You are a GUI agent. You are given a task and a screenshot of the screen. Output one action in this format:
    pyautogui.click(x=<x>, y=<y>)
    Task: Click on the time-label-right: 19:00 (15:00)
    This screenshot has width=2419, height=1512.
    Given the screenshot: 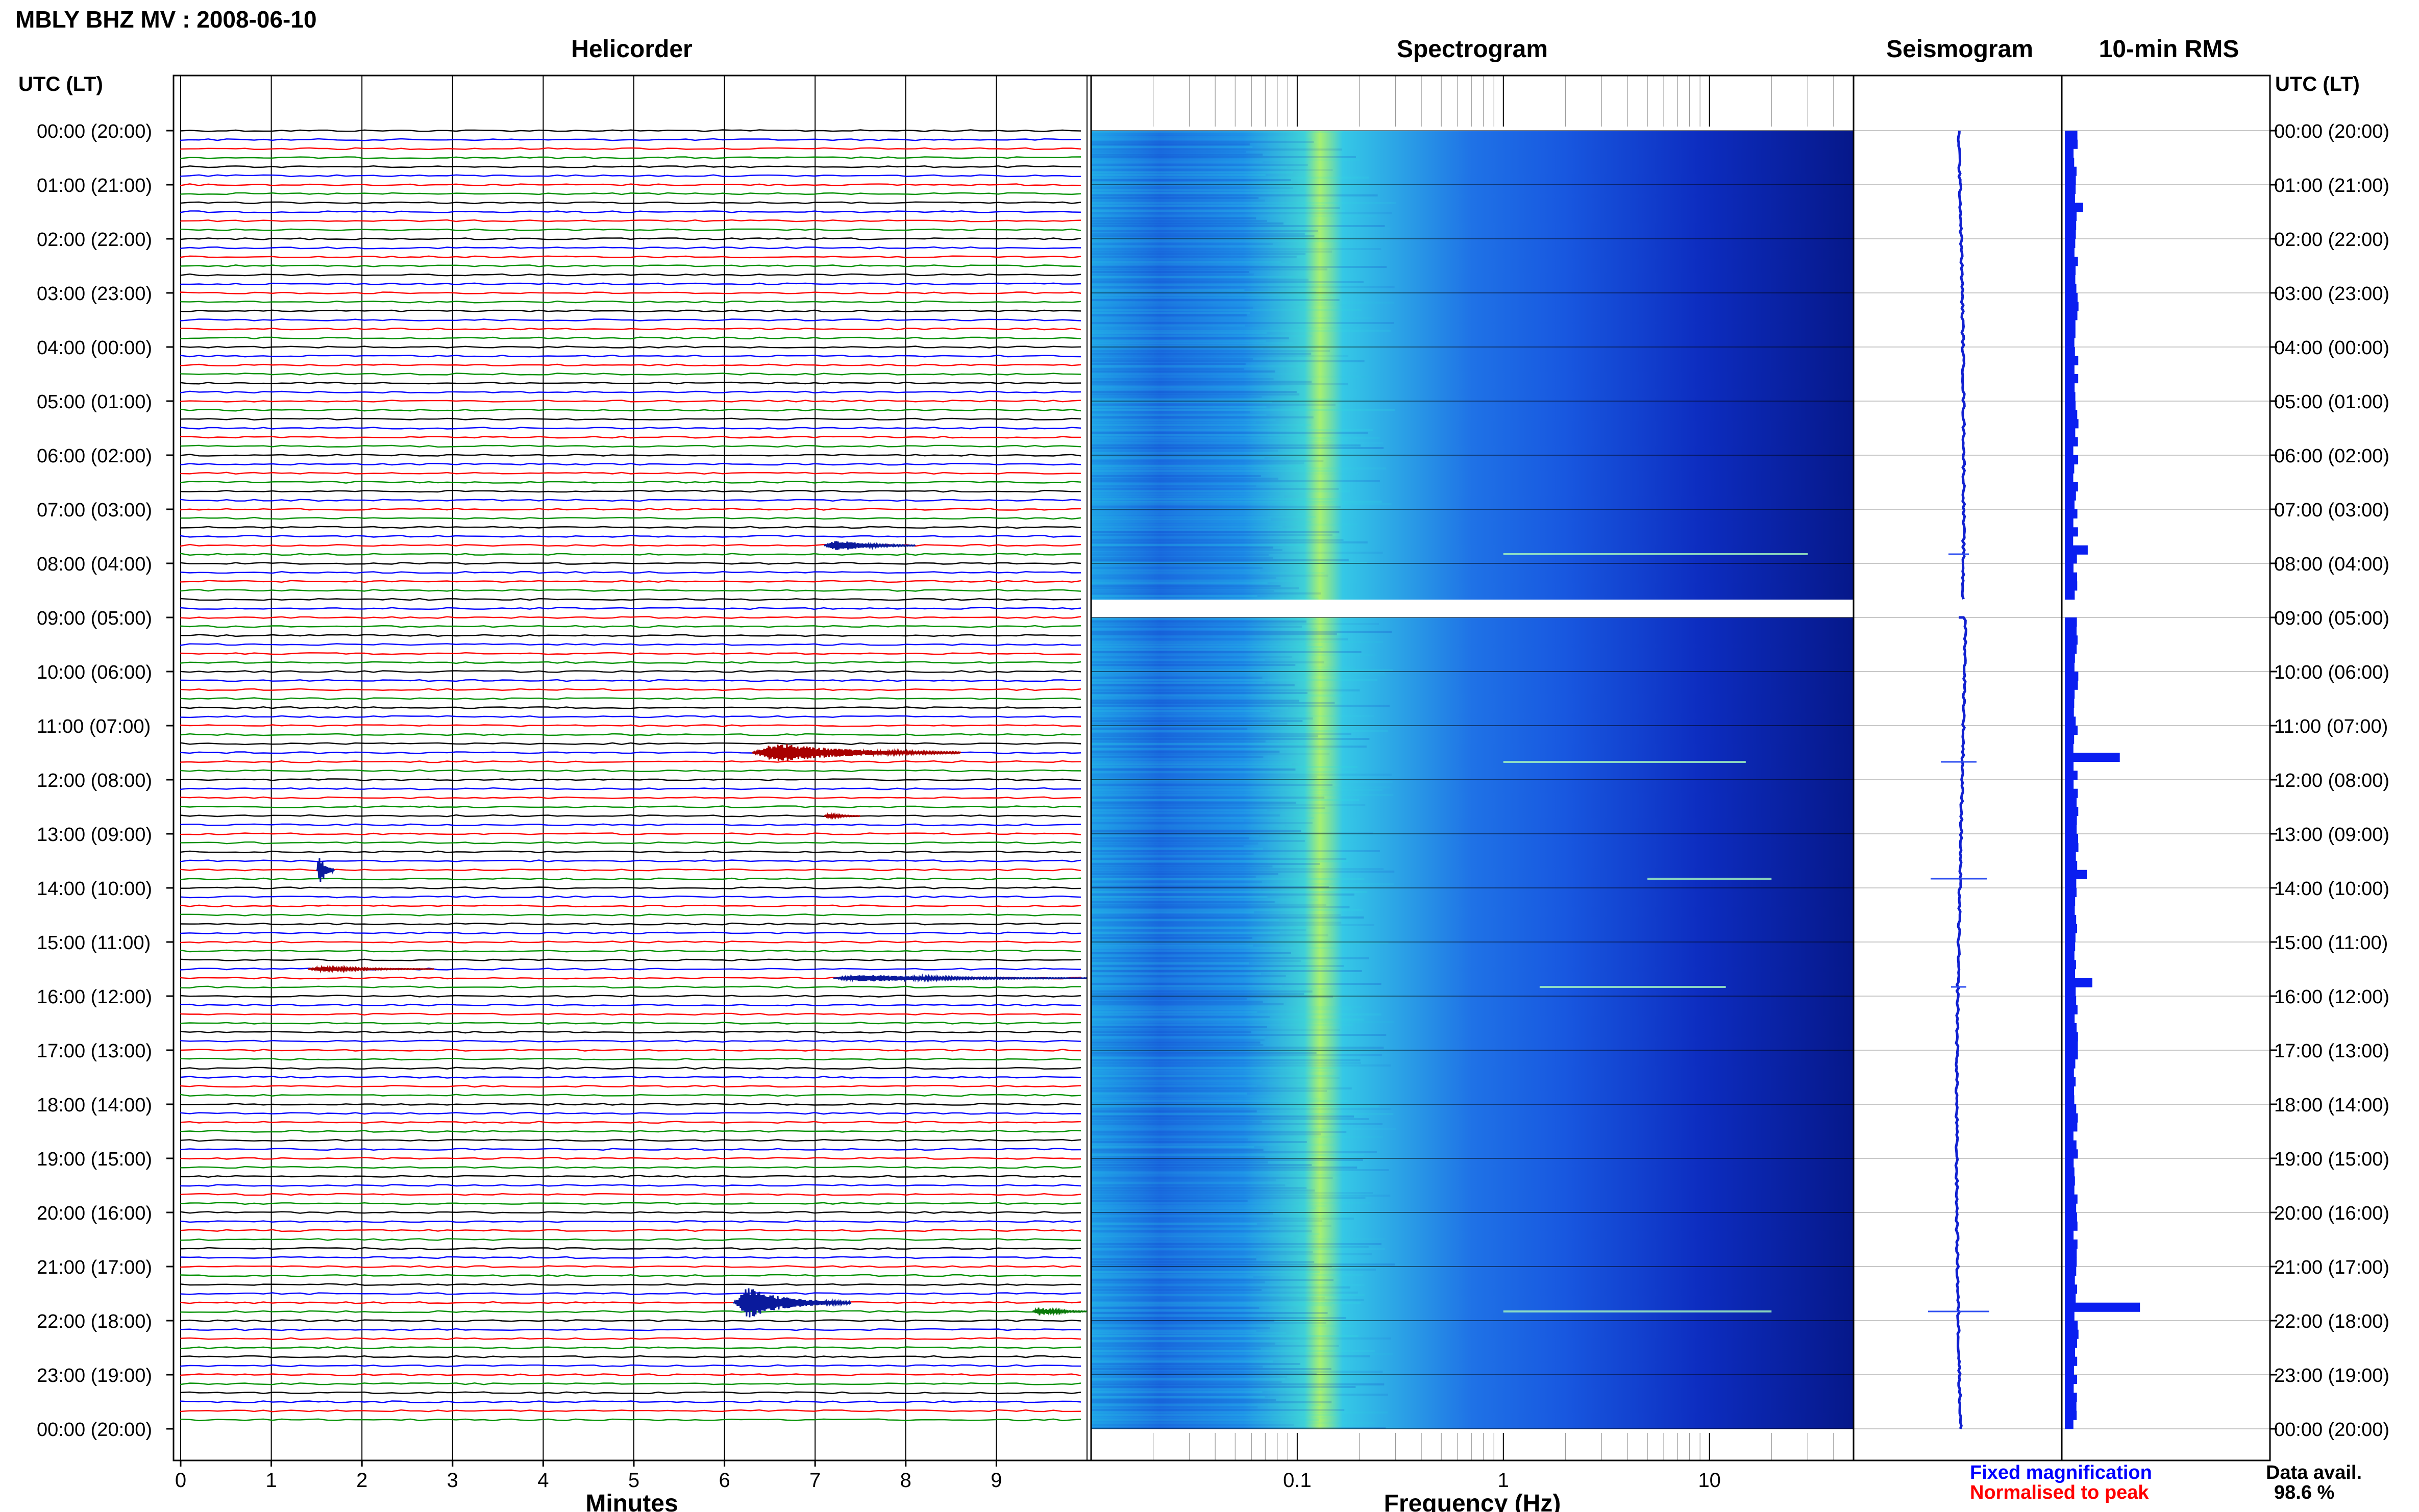 What is the action you would take?
    pyautogui.click(x=2331, y=1159)
    